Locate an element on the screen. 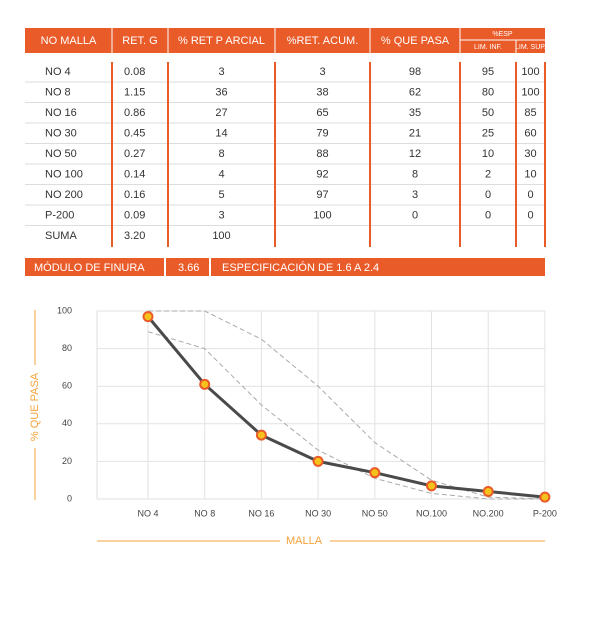  column-header: % RET P ARCIAL is located at coordinates (221, 41).